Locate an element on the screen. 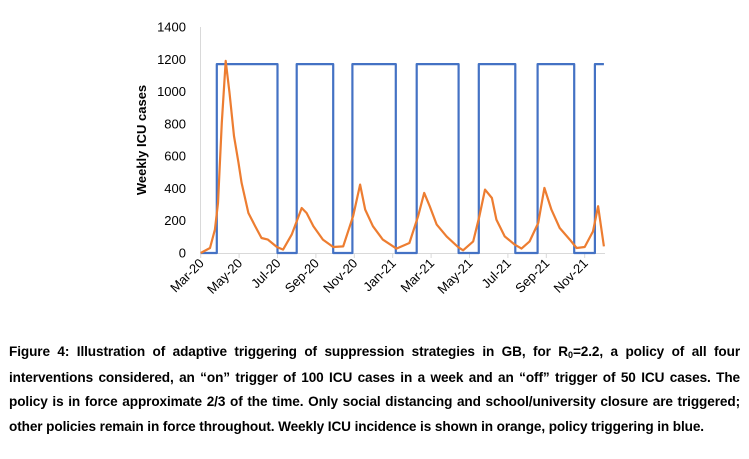  y-axis-label: Weekly ICU cases is located at coordinates (141, 140).